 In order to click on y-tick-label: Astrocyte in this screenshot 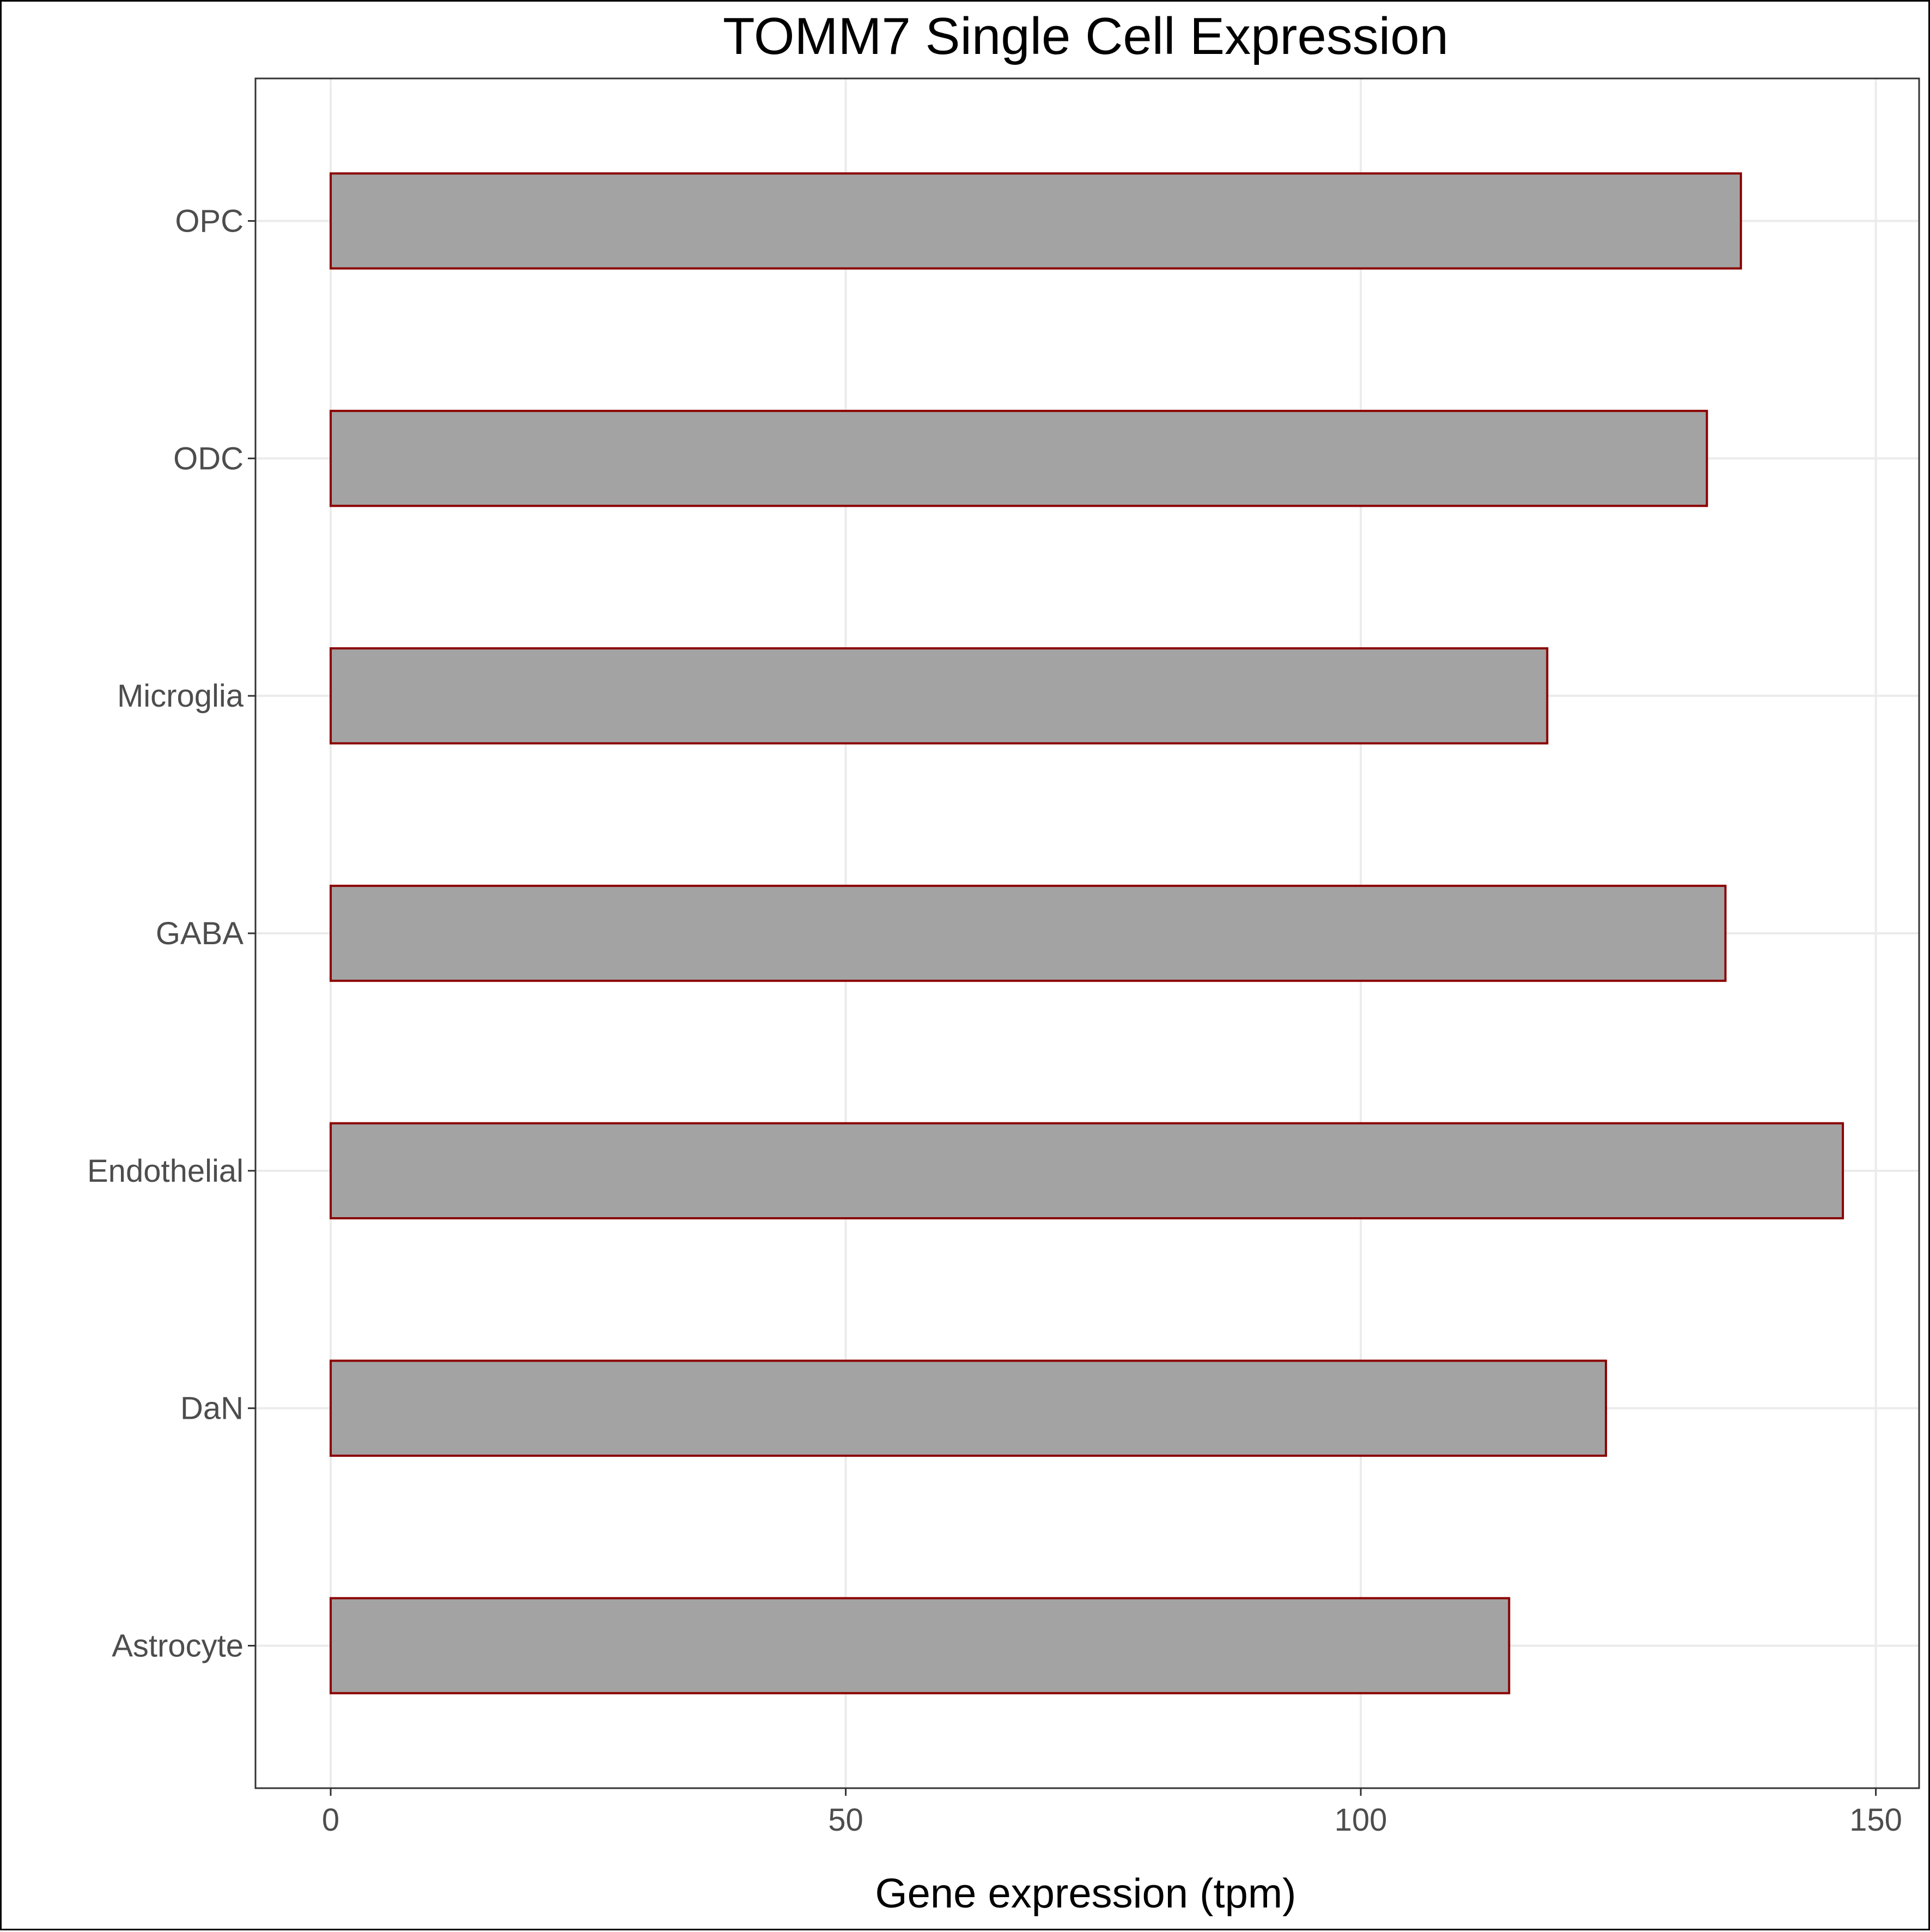, I will do `click(177, 1647)`.